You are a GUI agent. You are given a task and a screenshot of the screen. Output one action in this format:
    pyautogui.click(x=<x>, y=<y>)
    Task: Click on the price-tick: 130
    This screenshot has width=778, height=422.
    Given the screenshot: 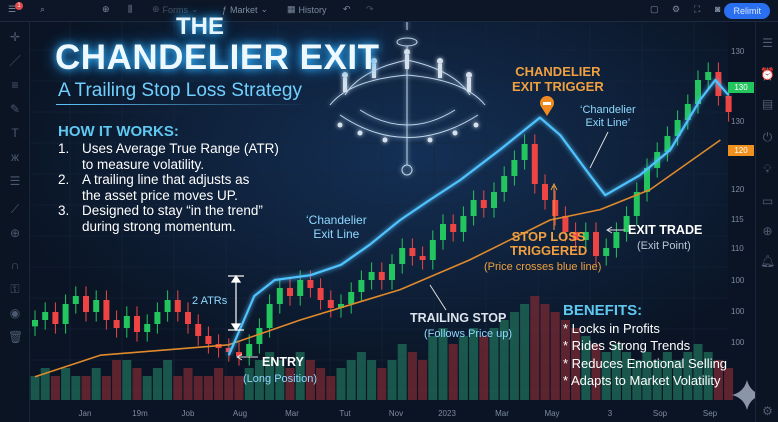 What is the action you would take?
    pyautogui.click(x=738, y=51)
    